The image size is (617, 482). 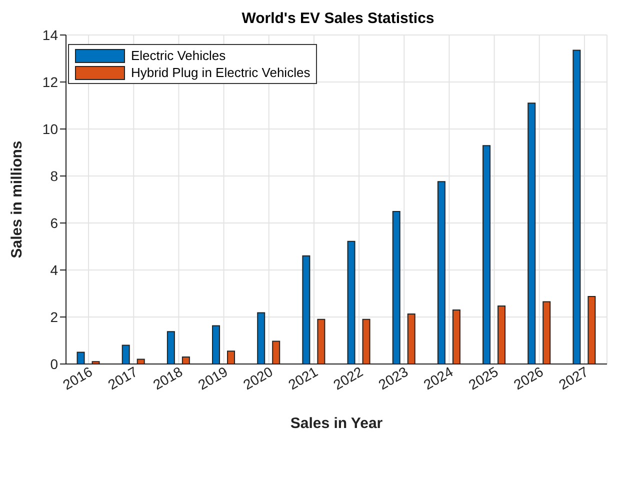 What do you see at coordinates (483, 378) in the screenshot?
I see `x-tick-label: 2025` at bounding box center [483, 378].